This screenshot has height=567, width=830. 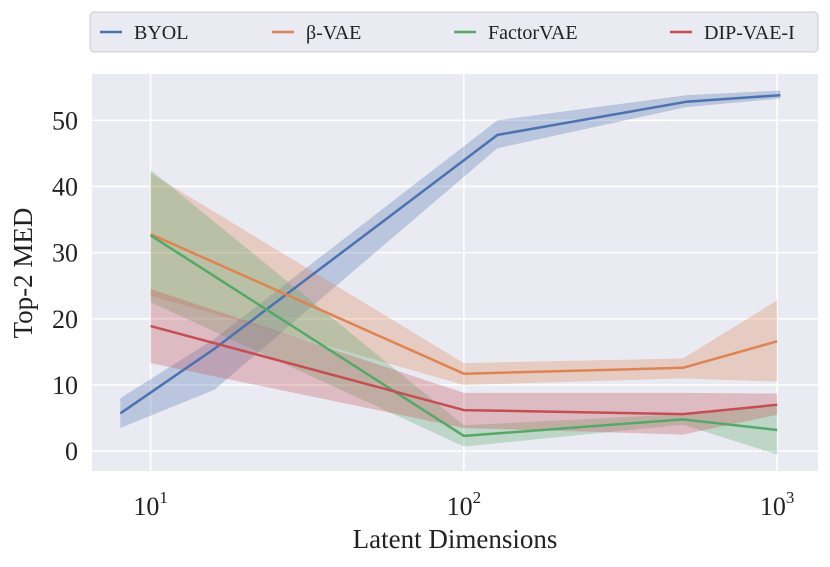 What do you see at coordinates (454, 32) in the screenshot?
I see `legend: BYOL β-VAE FactorVAE DIP-VAE-I` at bounding box center [454, 32].